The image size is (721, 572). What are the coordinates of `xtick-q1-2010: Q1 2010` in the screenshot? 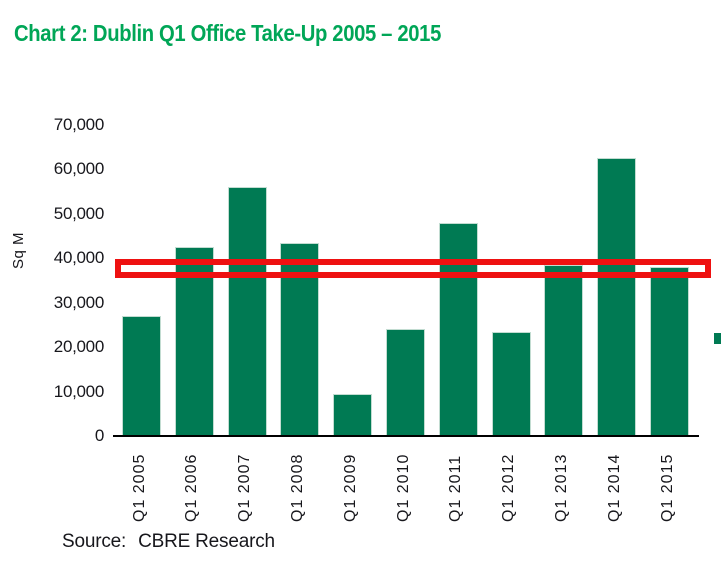 It's located at (403, 487).